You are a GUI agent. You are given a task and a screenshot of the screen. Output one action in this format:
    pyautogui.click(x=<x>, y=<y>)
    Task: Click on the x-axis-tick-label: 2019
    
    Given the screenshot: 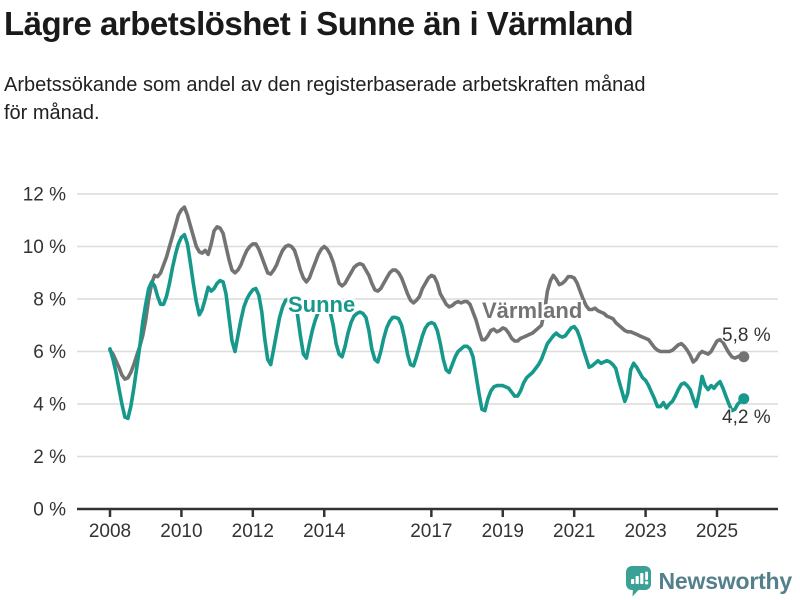 What is the action you would take?
    pyautogui.click(x=503, y=531)
    